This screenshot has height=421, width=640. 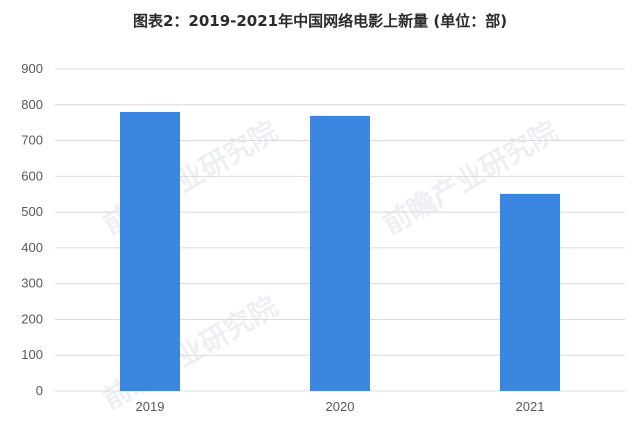 I want to click on y-axis: 0 100 200 300 400 500 600 700 800 900, so click(x=32, y=229).